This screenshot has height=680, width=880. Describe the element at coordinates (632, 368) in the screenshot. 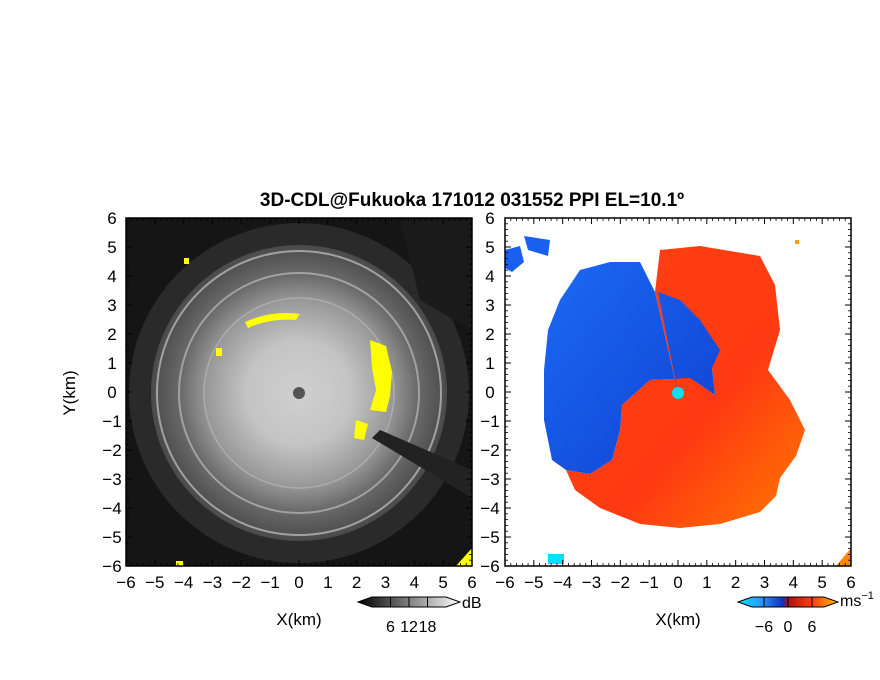

I see `negative-region` at that location.